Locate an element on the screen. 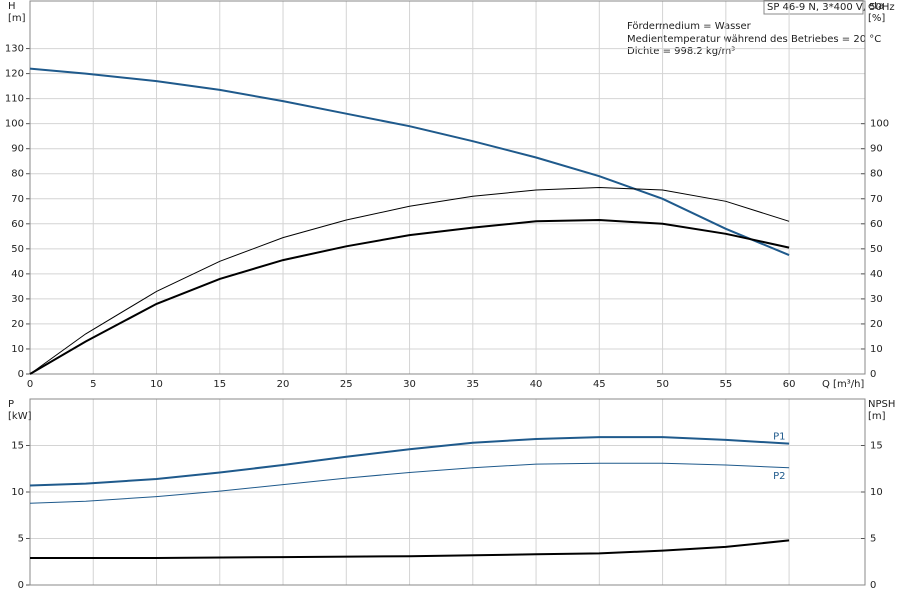  y-tick-label: 80 is located at coordinates (17, 174).